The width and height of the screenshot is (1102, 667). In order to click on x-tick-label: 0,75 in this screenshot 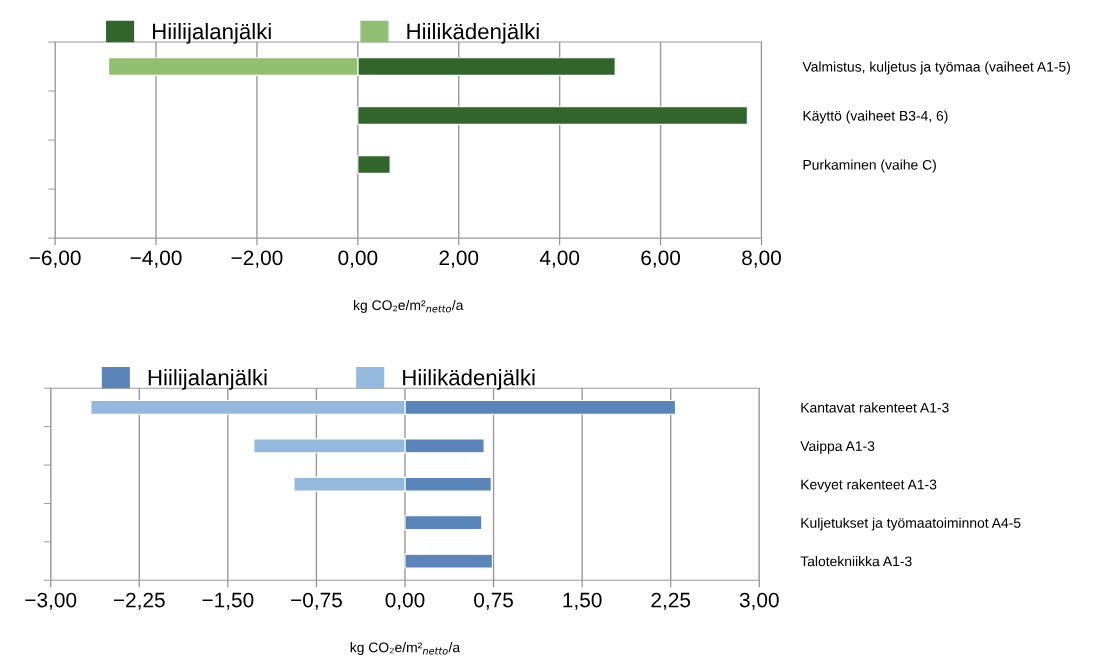, I will do `click(493, 601)`.